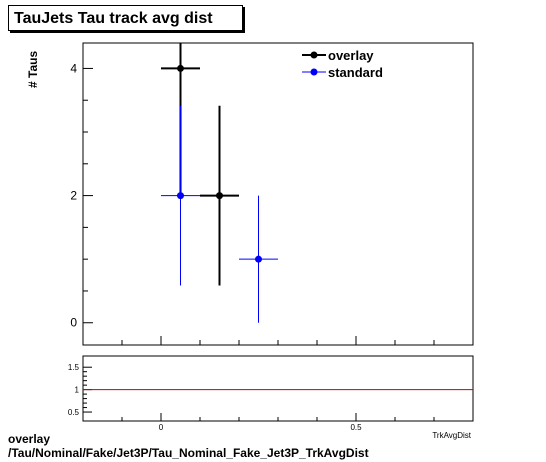 The width and height of the screenshot is (546, 462). I want to click on ratio-y-tick-label: 1, so click(77, 390).